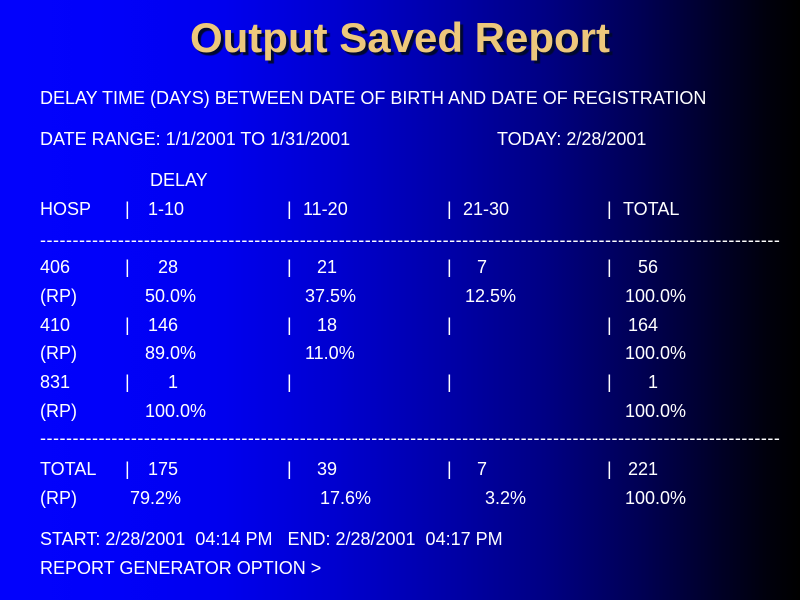 The height and width of the screenshot is (600, 800). Describe the element at coordinates (642, 325) in the screenshot. I see `count-total: 164` at that location.